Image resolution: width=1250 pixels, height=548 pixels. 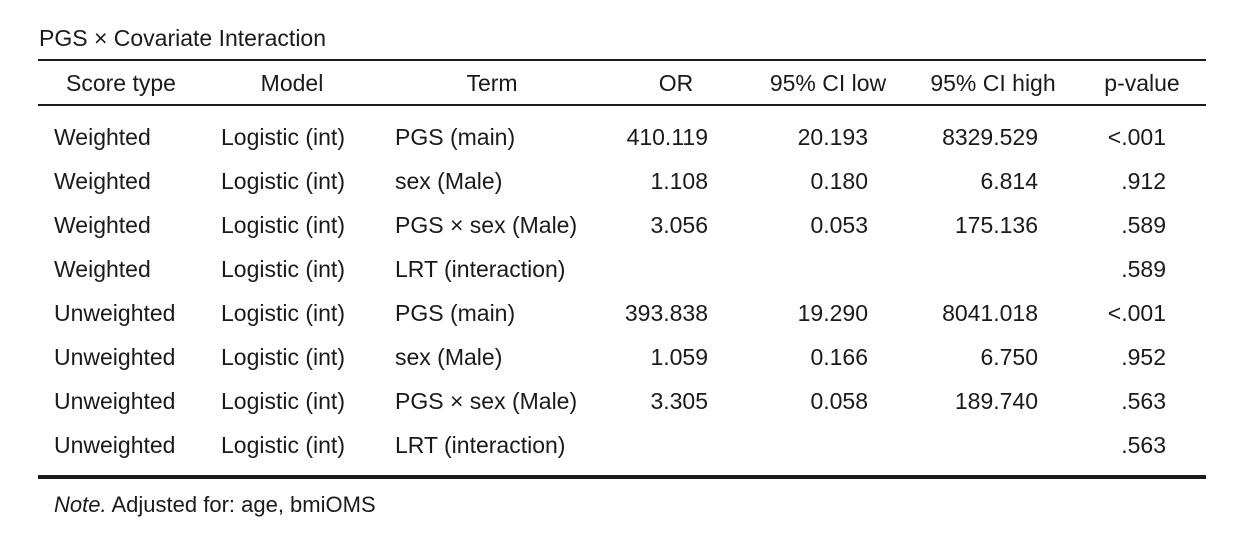 What do you see at coordinates (679, 181) in the screenshot?
I see `cell-or: 1.108` at bounding box center [679, 181].